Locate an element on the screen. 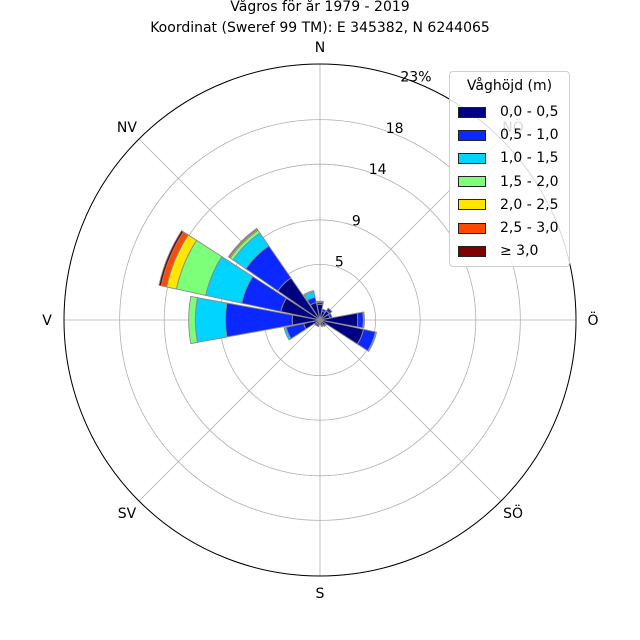 The width and height of the screenshot is (640, 640). radial-tick-label: 23% is located at coordinates (415, 77).